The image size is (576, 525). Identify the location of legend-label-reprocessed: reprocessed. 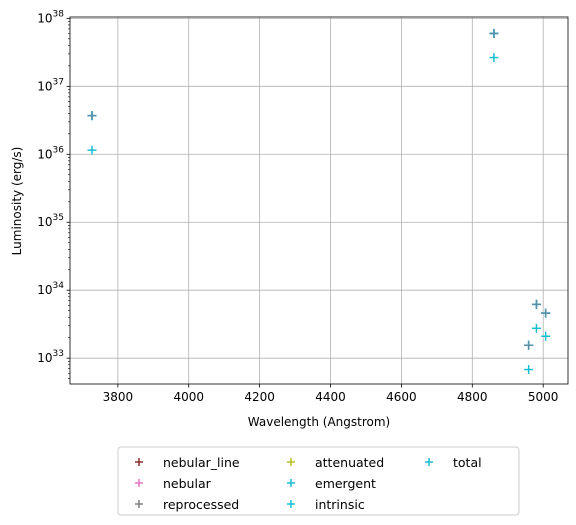
(201, 504).